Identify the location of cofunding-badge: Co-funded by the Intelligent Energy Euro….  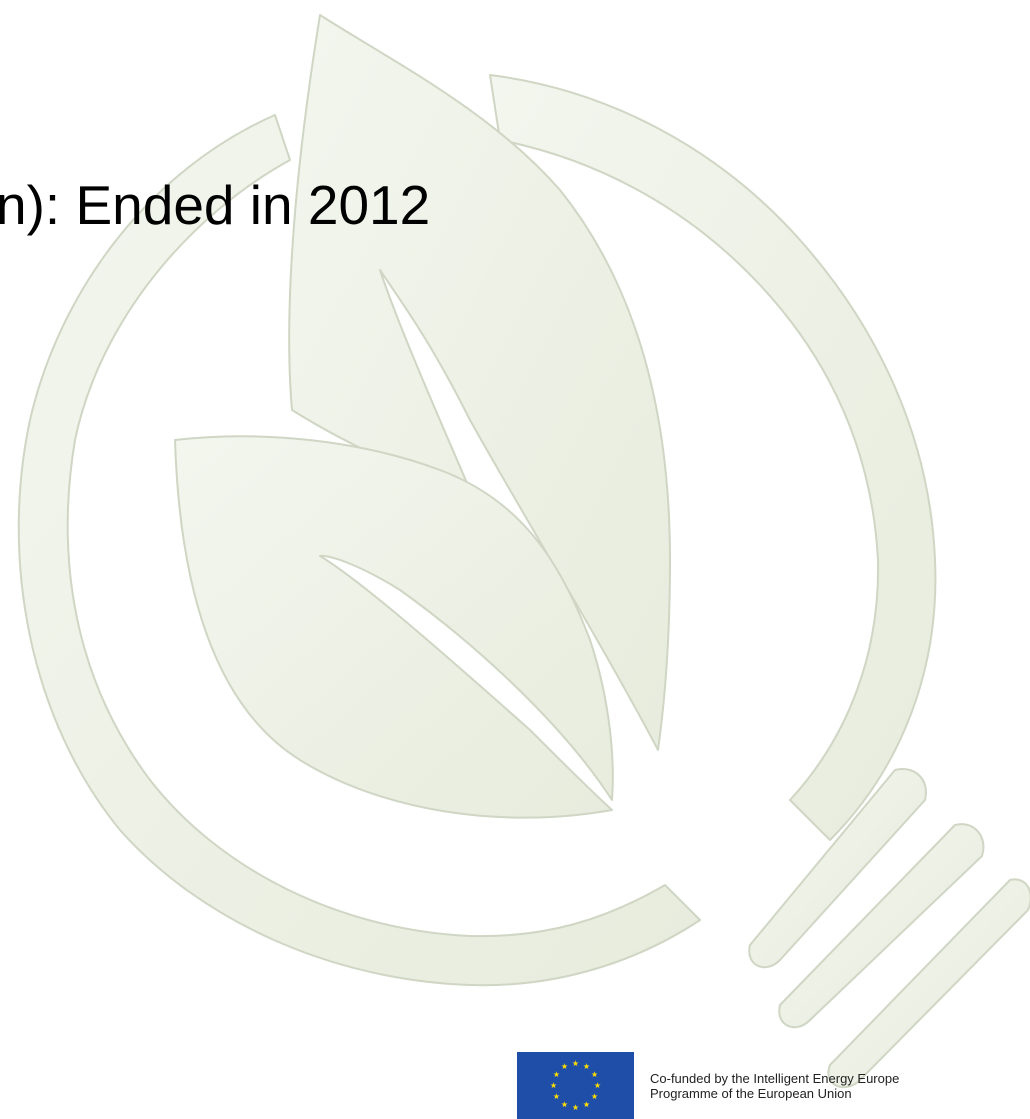
(708, 1085).